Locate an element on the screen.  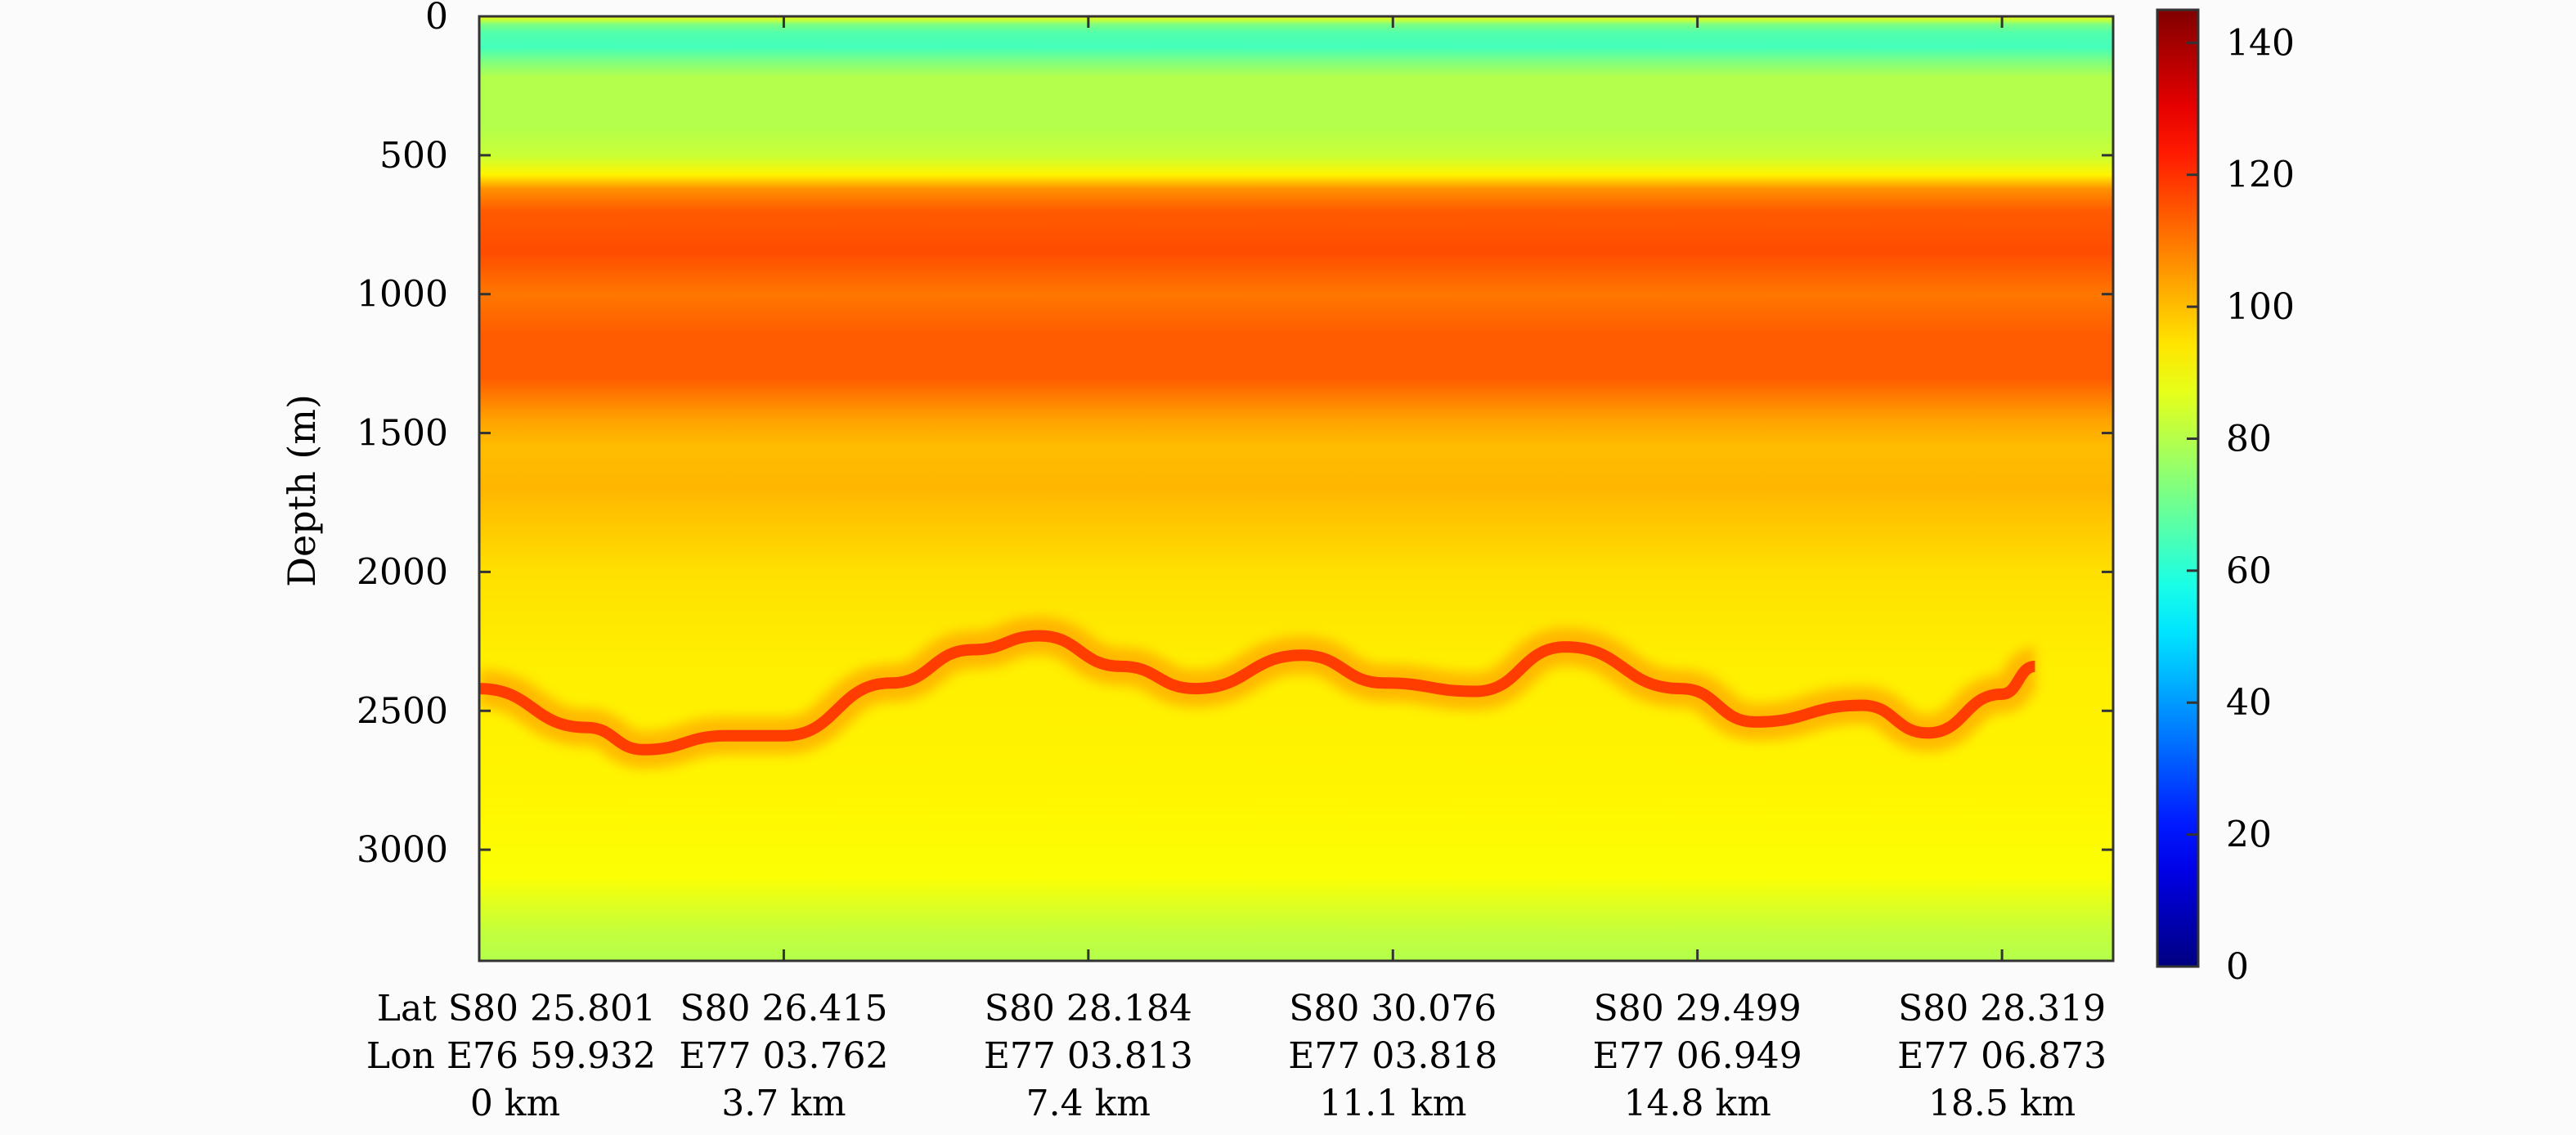
x-tick-longitude: E77 03.762 is located at coordinates (783, 1056).